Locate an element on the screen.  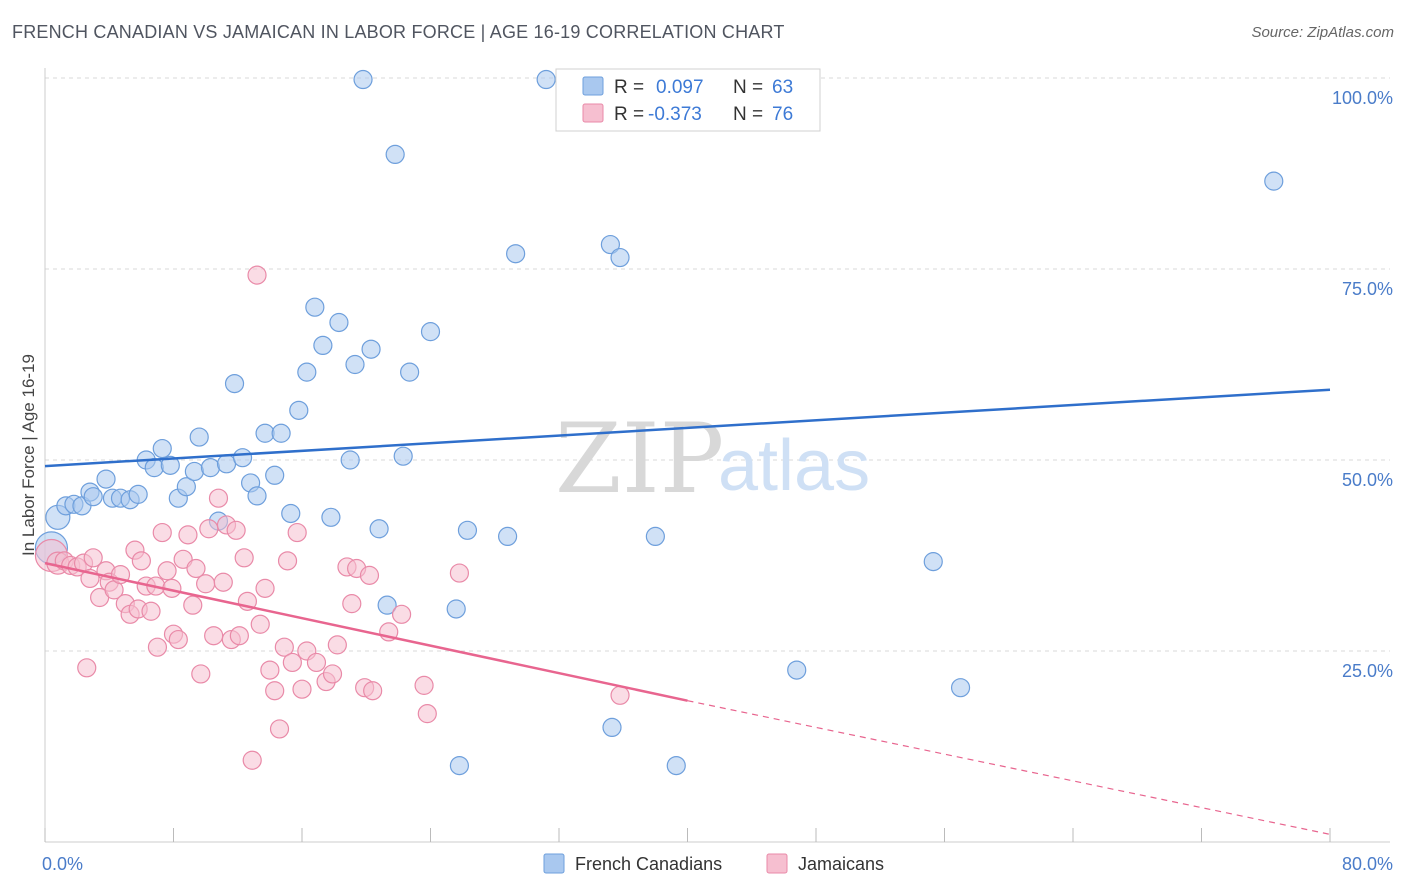
watermark-zip: ZIP is located at coordinates (639, 459).